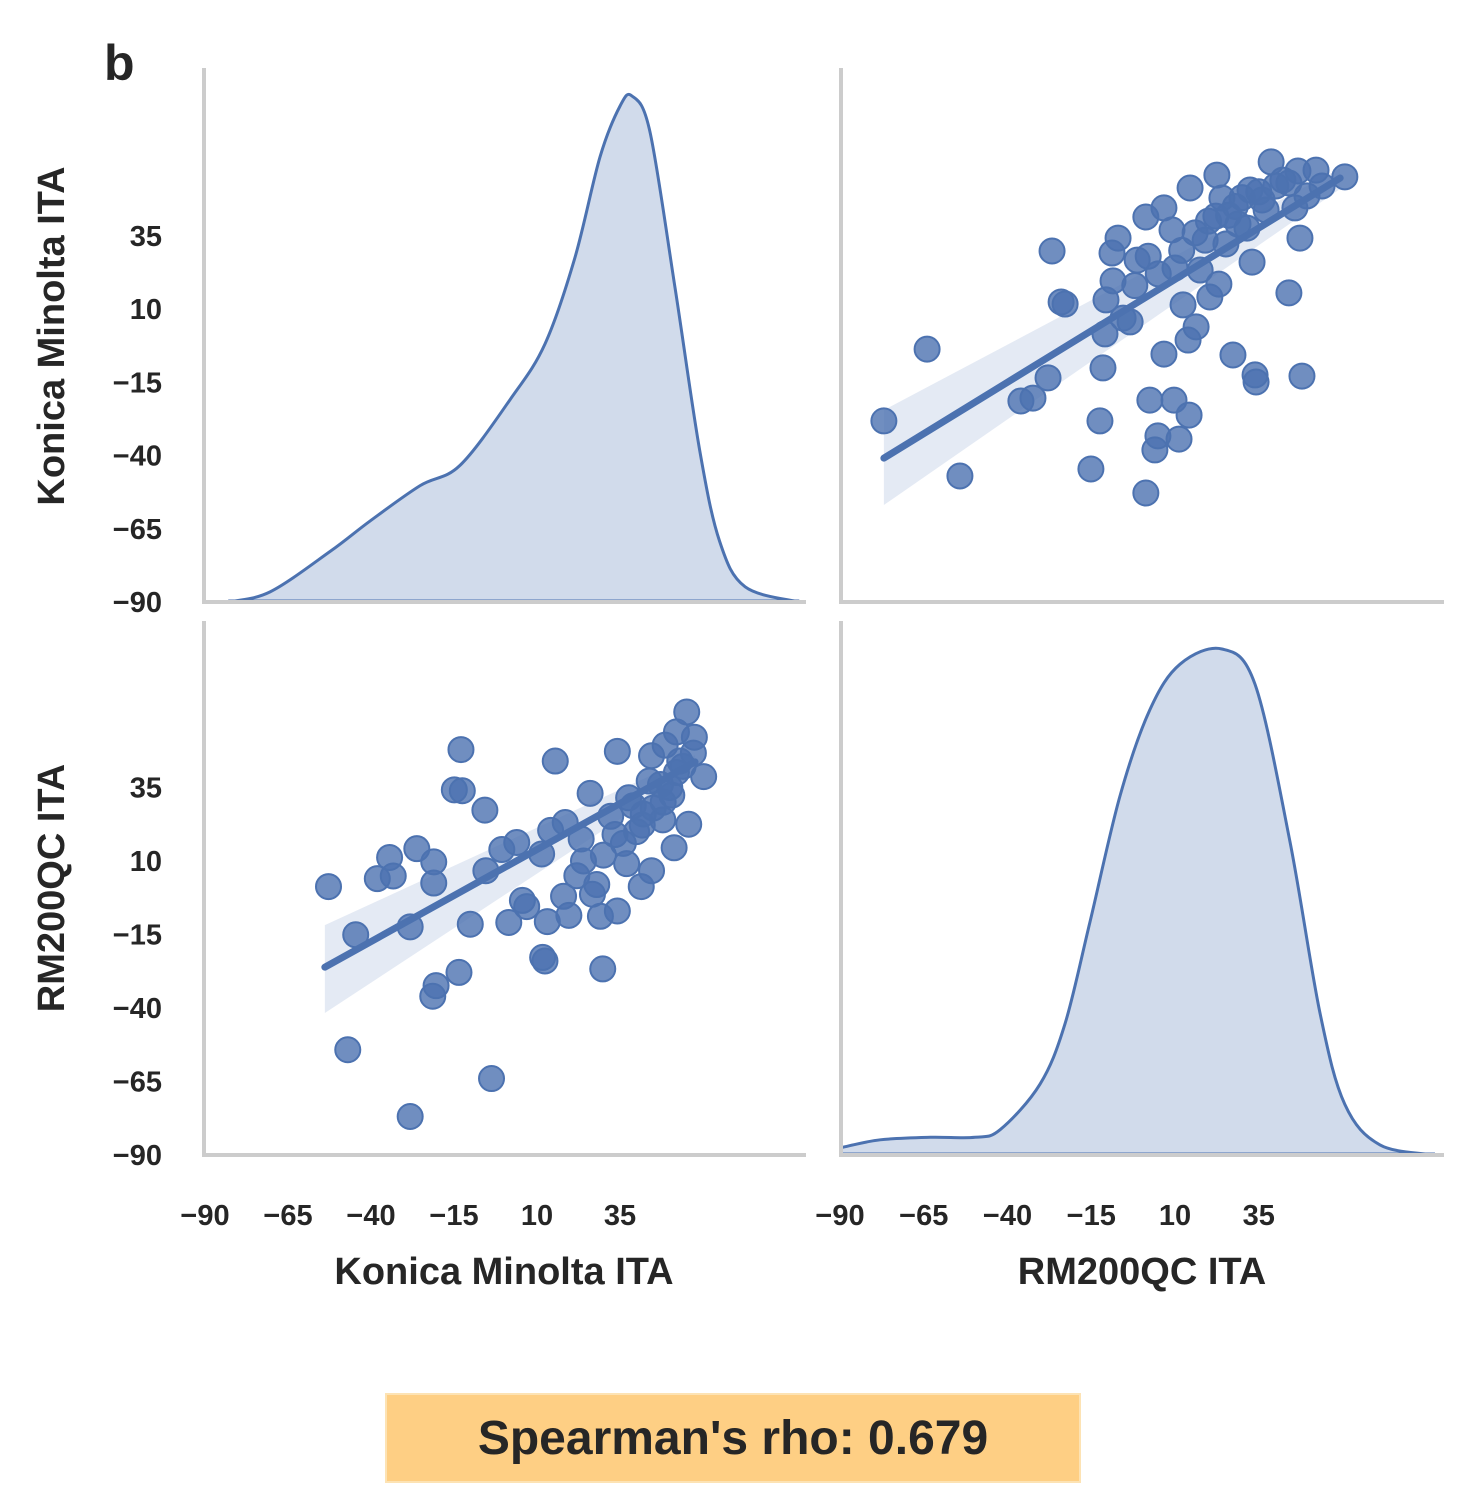 The image size is (1473, 1498). I want to click on x-axis-label-left: Konica Minolta ITA, so click(503, 1272).